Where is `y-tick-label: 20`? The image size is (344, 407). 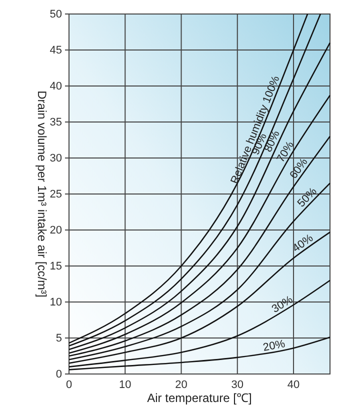 y-tick-label: 20 is located at coordinates (56, 230).